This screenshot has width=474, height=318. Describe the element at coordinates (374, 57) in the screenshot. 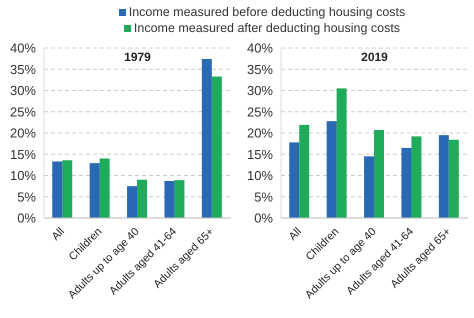

I see `chart-title: 2019` at that location.